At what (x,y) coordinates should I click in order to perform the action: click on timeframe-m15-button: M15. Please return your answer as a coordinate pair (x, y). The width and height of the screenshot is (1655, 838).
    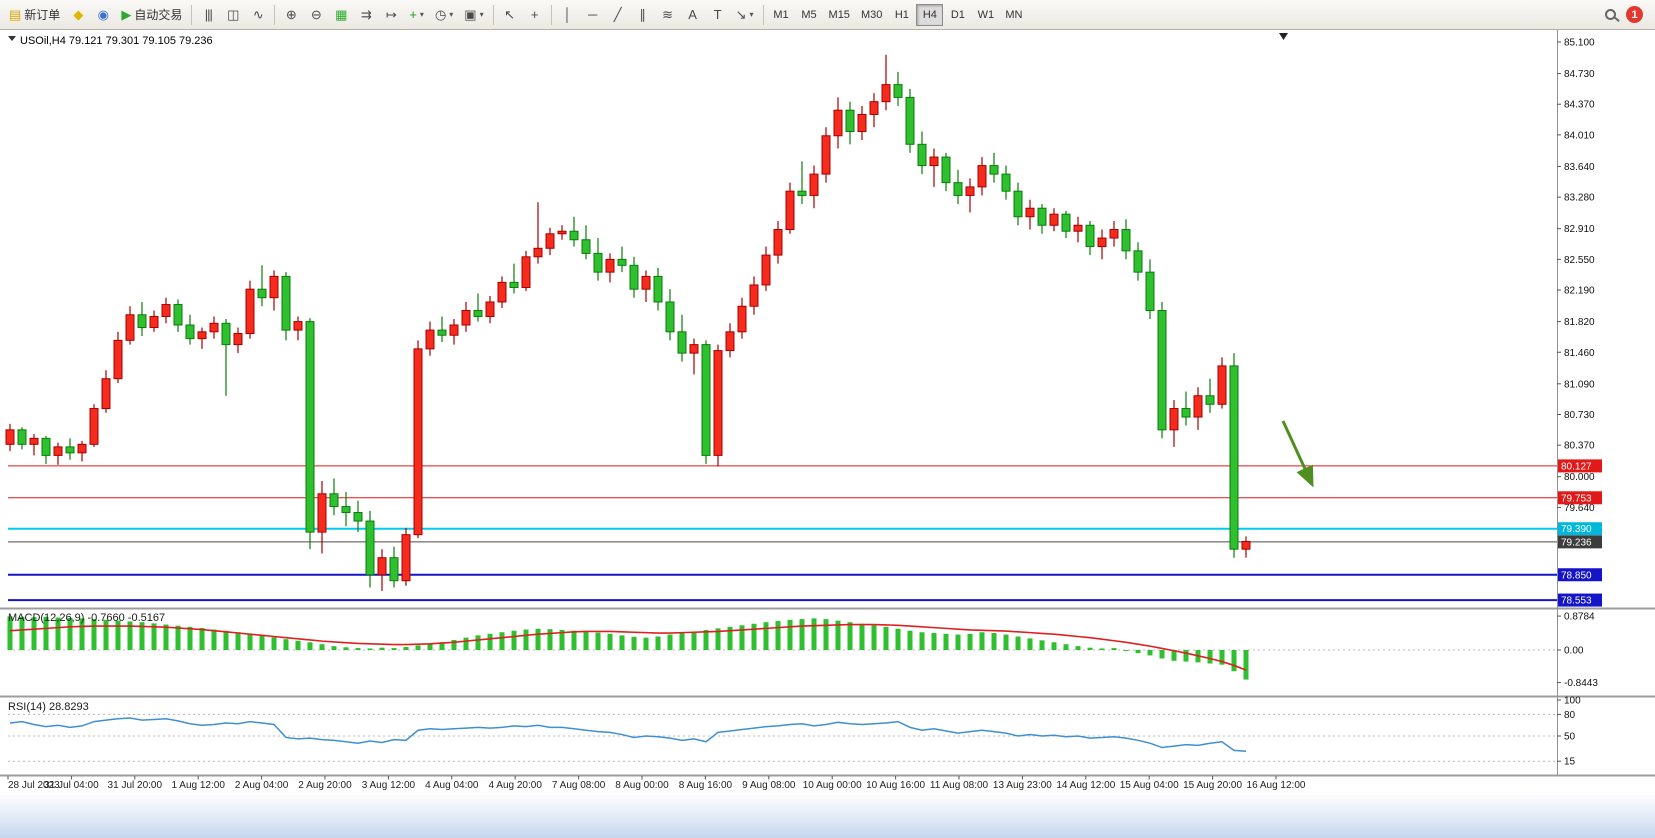
    Looking at the image, I should click on (839, 15).